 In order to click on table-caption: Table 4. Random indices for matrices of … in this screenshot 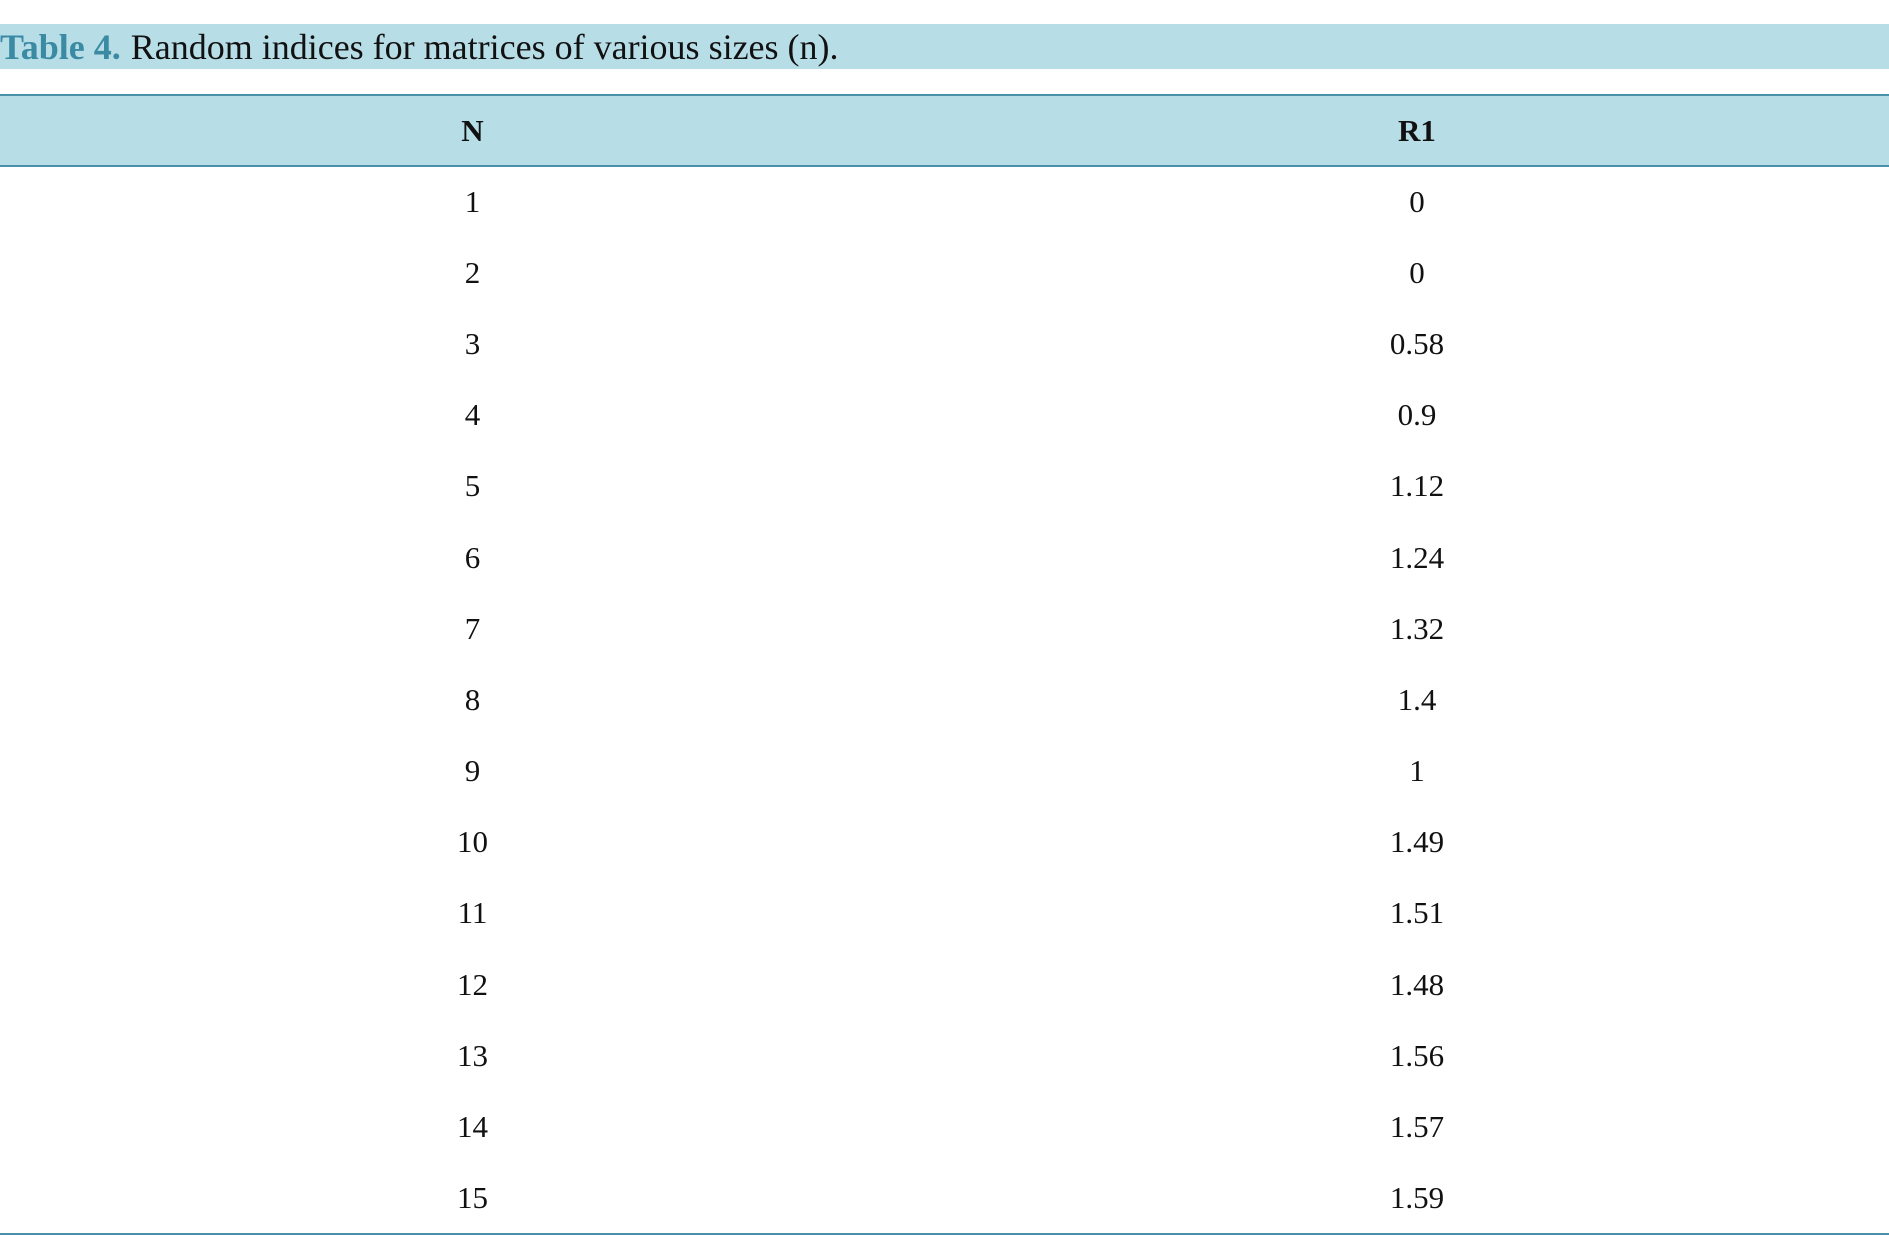, I will do `click(944, 46)`.